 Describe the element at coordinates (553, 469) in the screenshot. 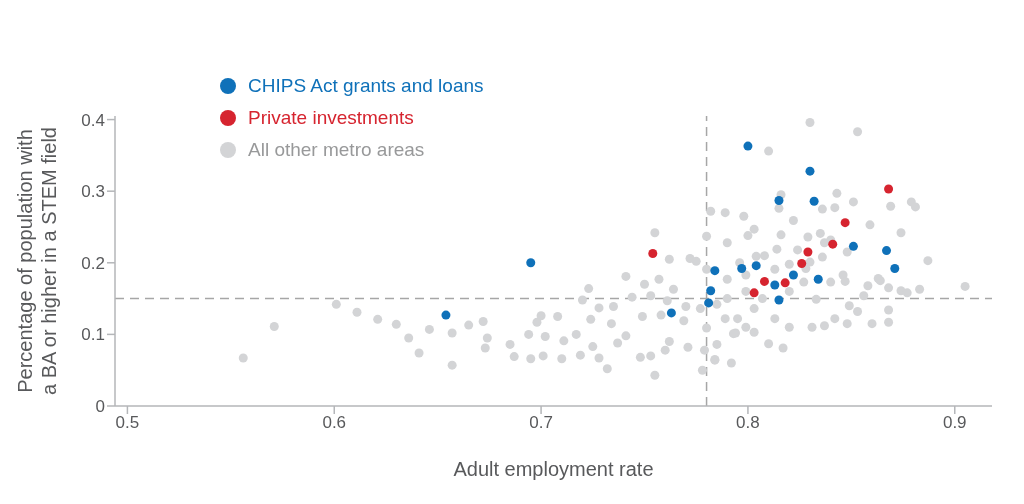

I see `x-axis-title: Adult employment rate` at that location.